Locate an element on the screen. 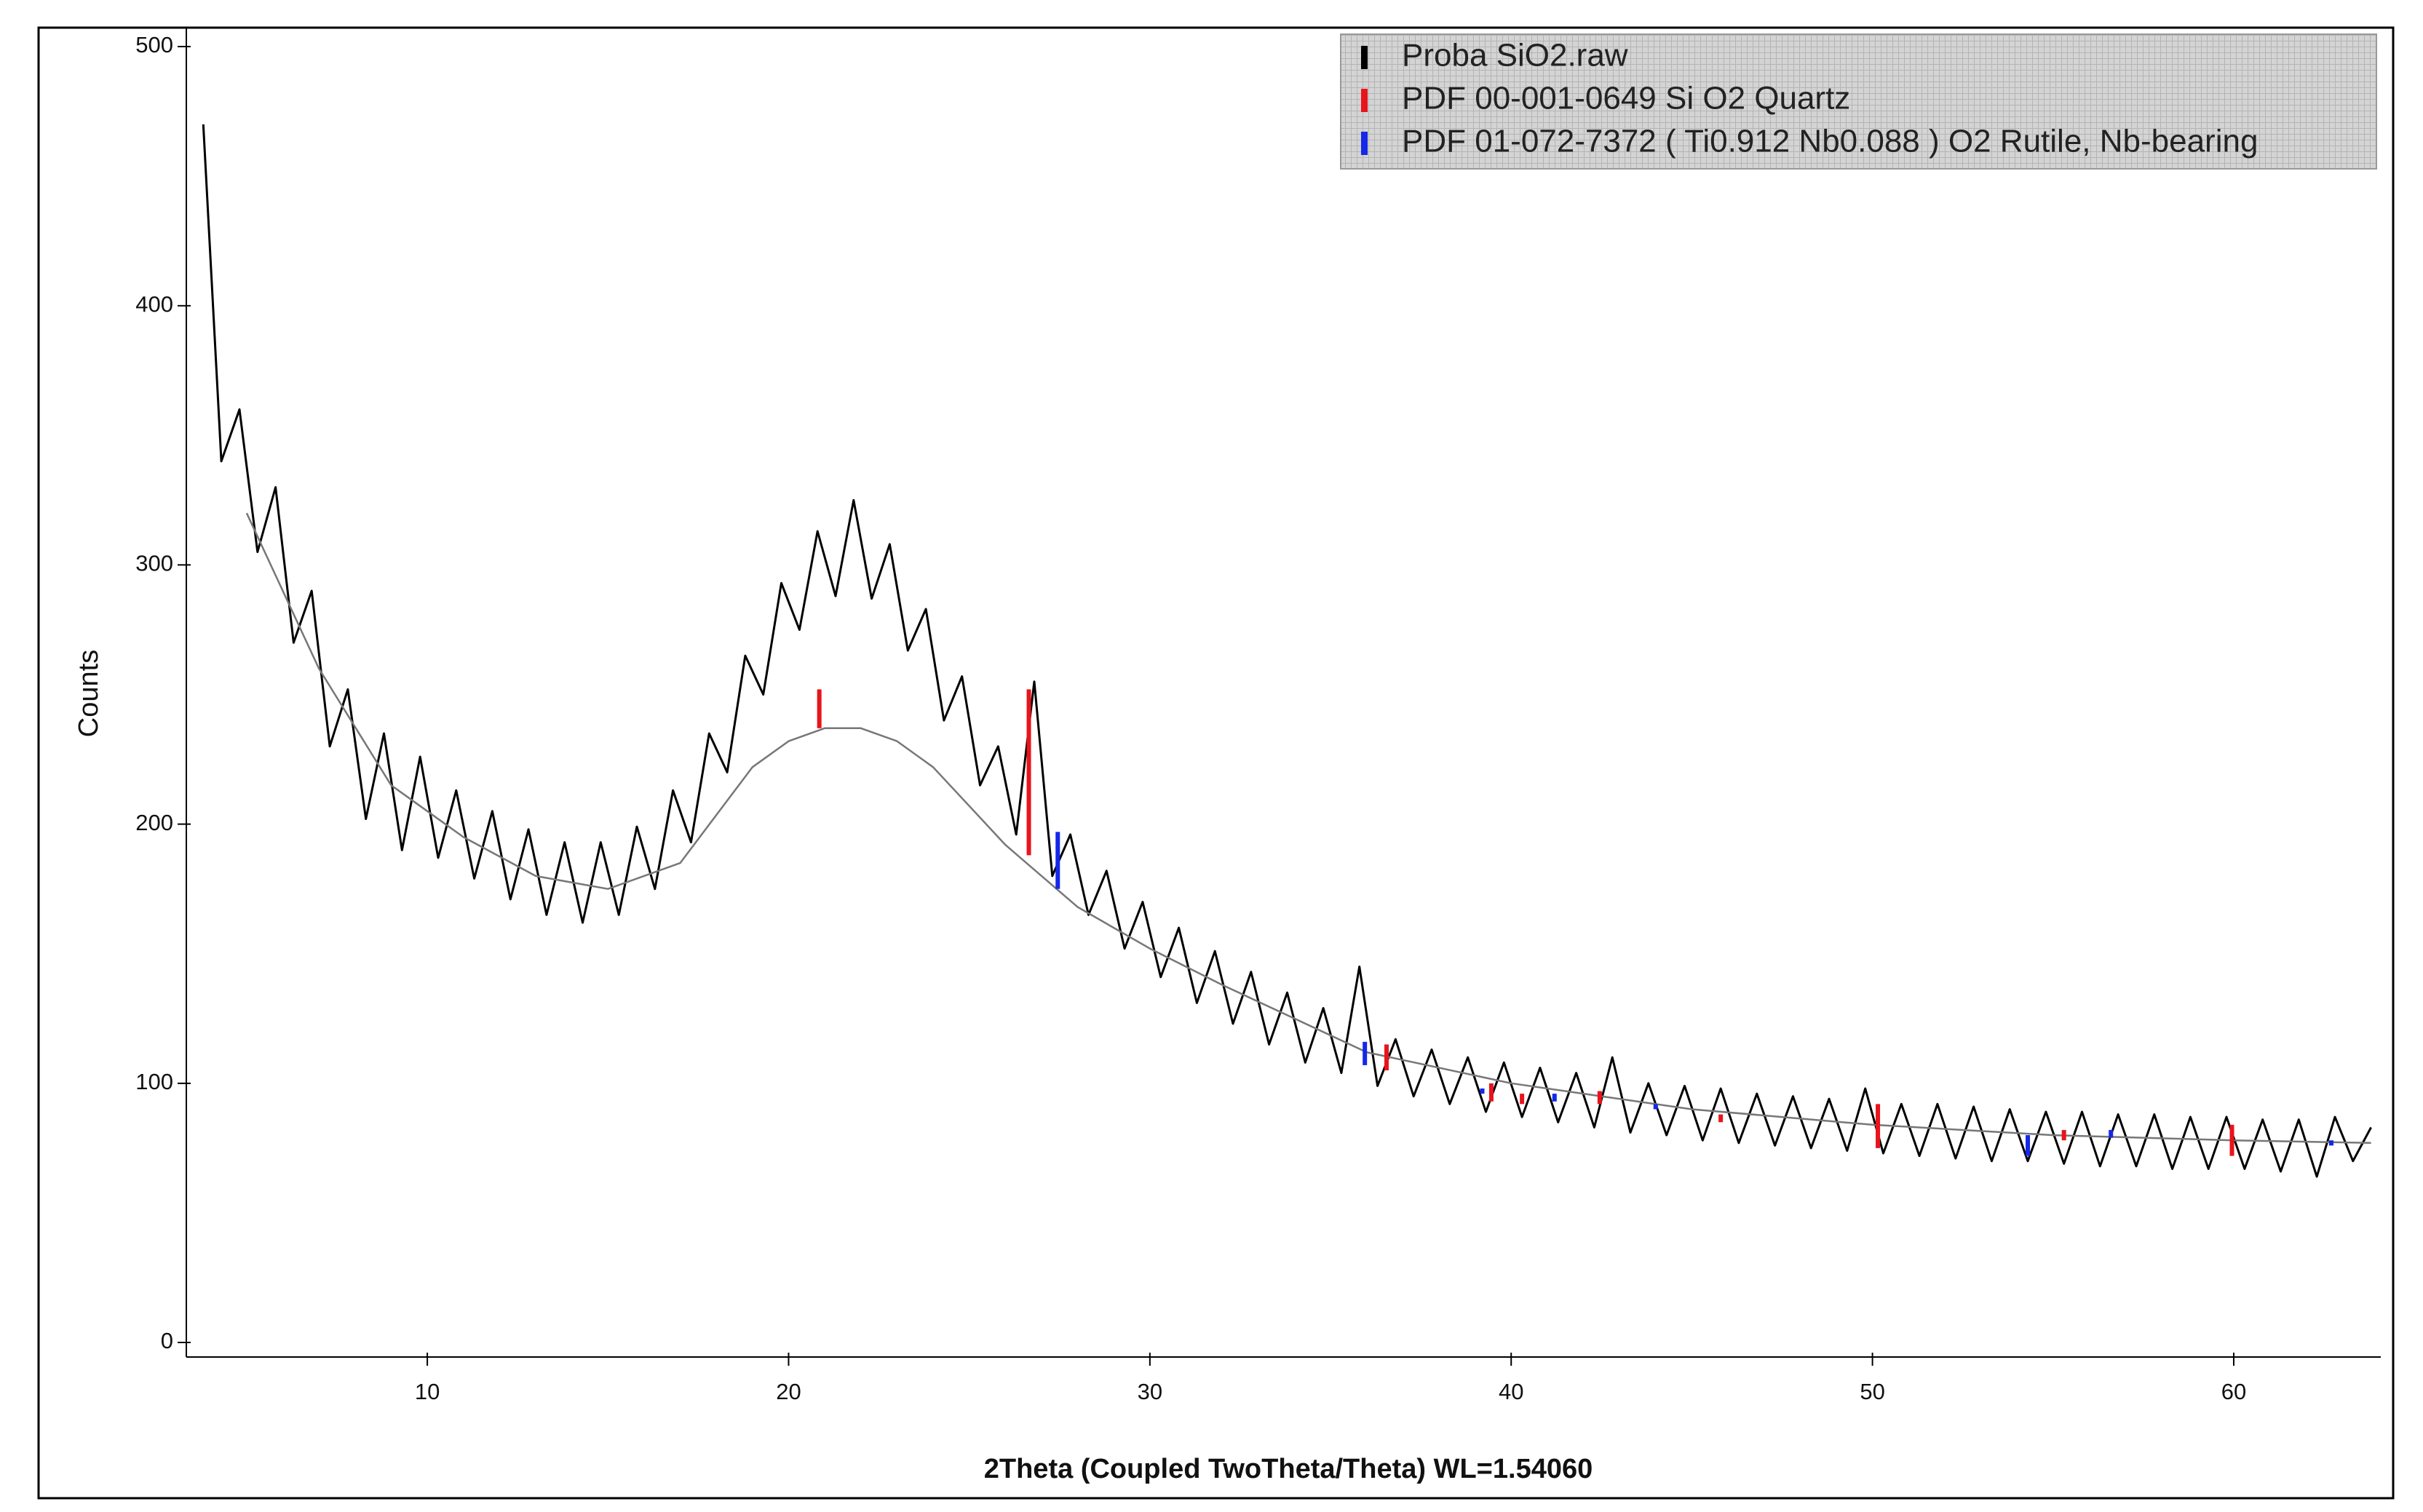 The width and height of the screenshot is (2423, 1512). x-tick-label: 50 is located at coordinates (1872, 1392).